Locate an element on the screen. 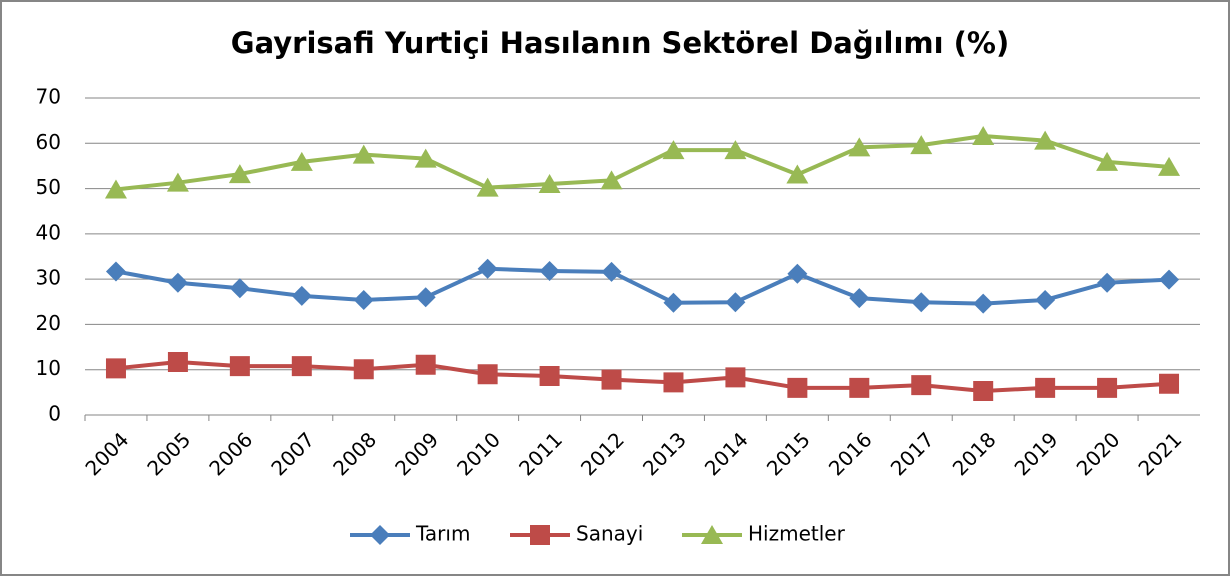 The width and height of the screenshot is (1232, 577). y-tick-label: 50 is located at coordinates (48, 187).